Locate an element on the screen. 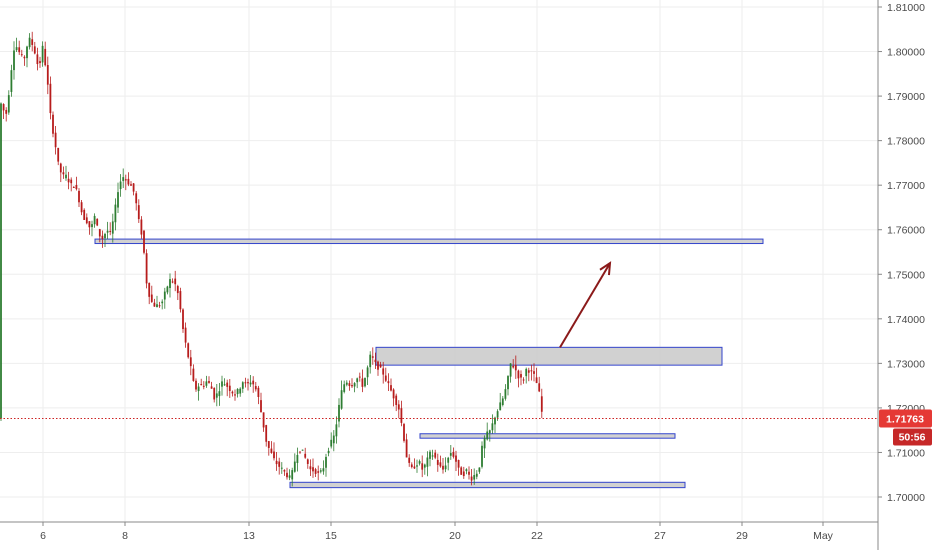  time-tick-label: 20 is located at coordinates (455, 536).